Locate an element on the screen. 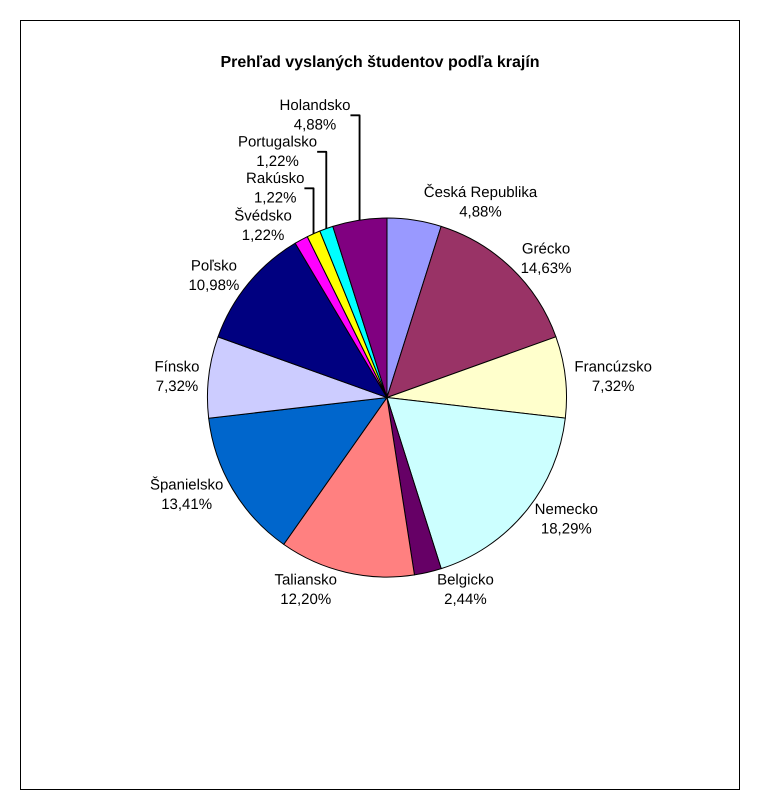 The height and width of the screenshot is (809, 762). data-label: 14,63% is located at coordinates (546, 268).